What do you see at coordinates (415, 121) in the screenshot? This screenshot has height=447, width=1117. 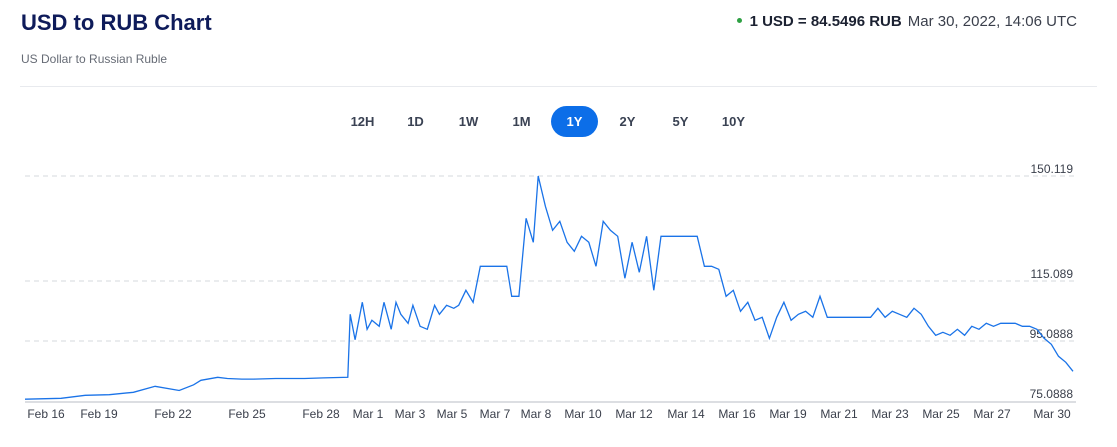 I see `range-button-1d: 1D` at bounding box center [415, 121].